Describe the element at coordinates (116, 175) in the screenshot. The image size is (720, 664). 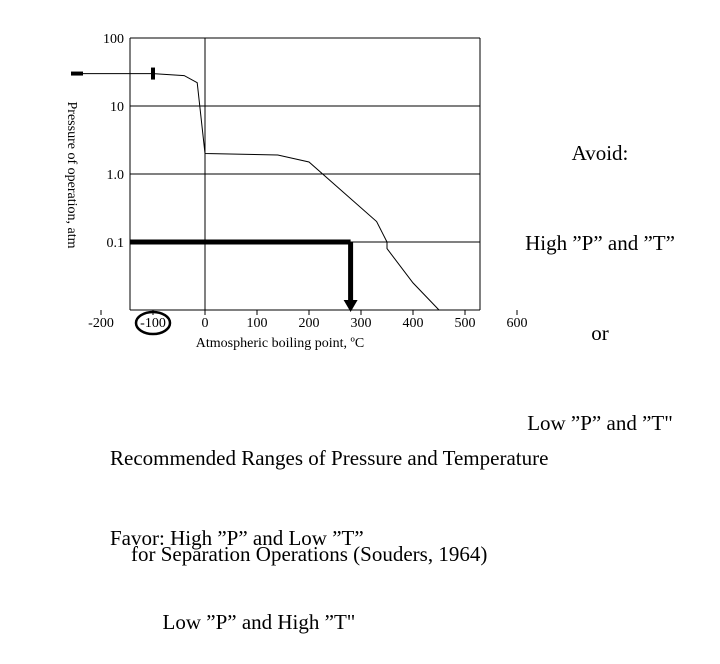
I see `y-tick-label: 1.0` at that location.